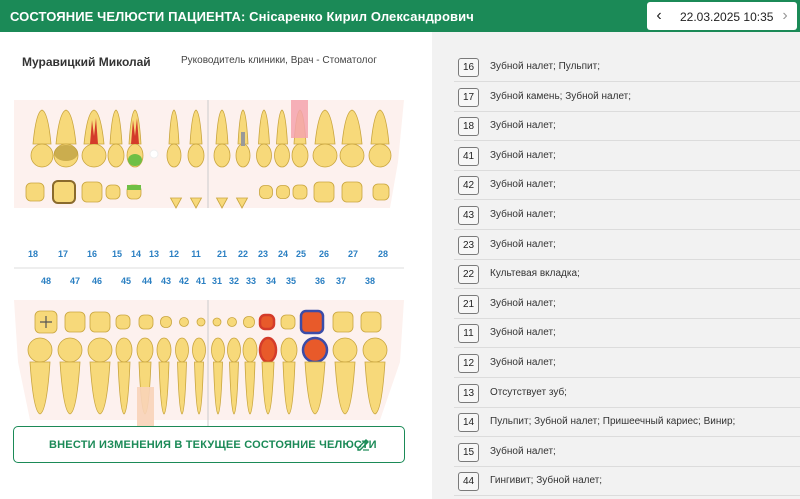 This screenshot has width=800, height=499. Describe the element at coordinates (282, 138) in the screenshot. I see `tooth-24-side` at that location.